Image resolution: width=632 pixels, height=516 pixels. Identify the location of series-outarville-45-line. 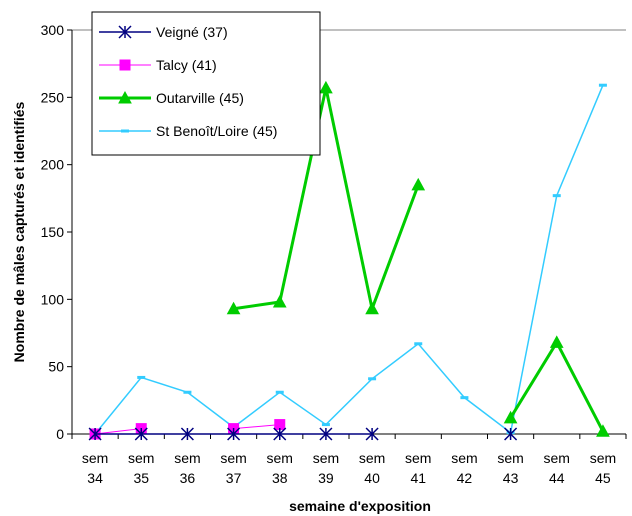
(557, 385).